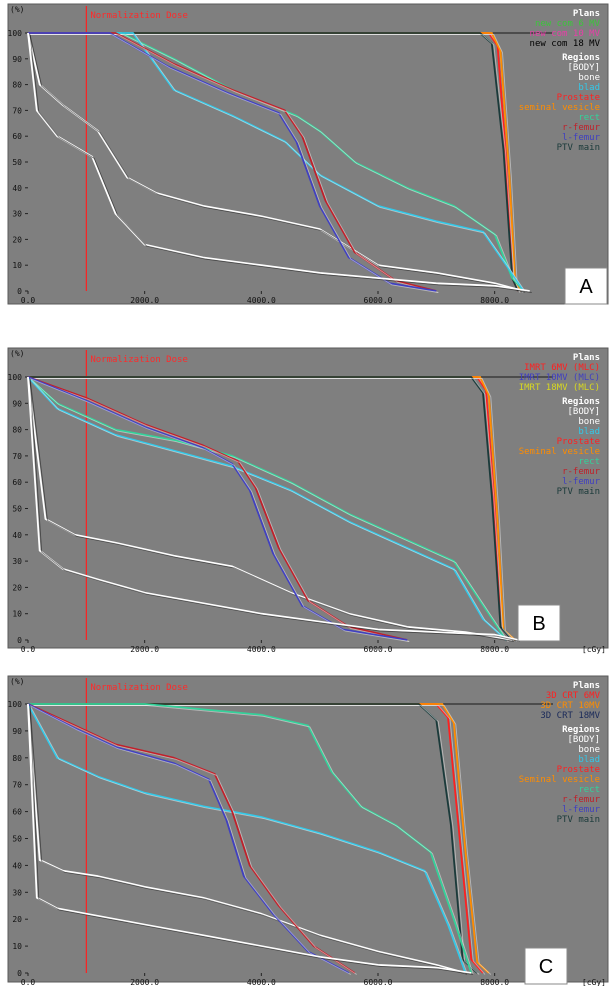  I want to click on dvh-curve-r-femur, so click(191, 838).